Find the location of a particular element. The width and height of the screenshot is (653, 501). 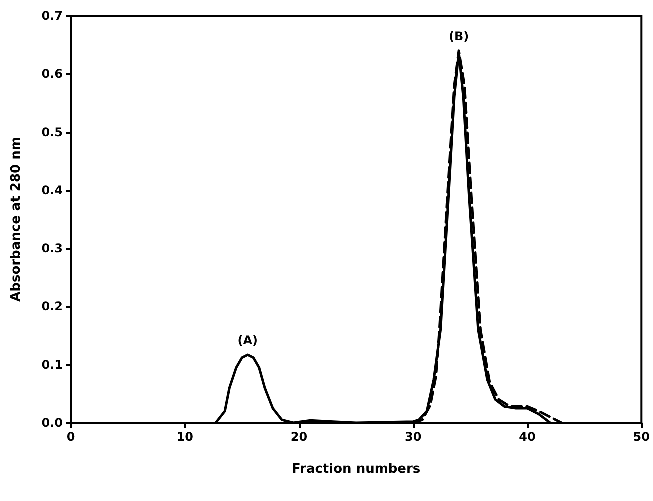

x-tick-label: 10 is located at coordinates (185, 437).